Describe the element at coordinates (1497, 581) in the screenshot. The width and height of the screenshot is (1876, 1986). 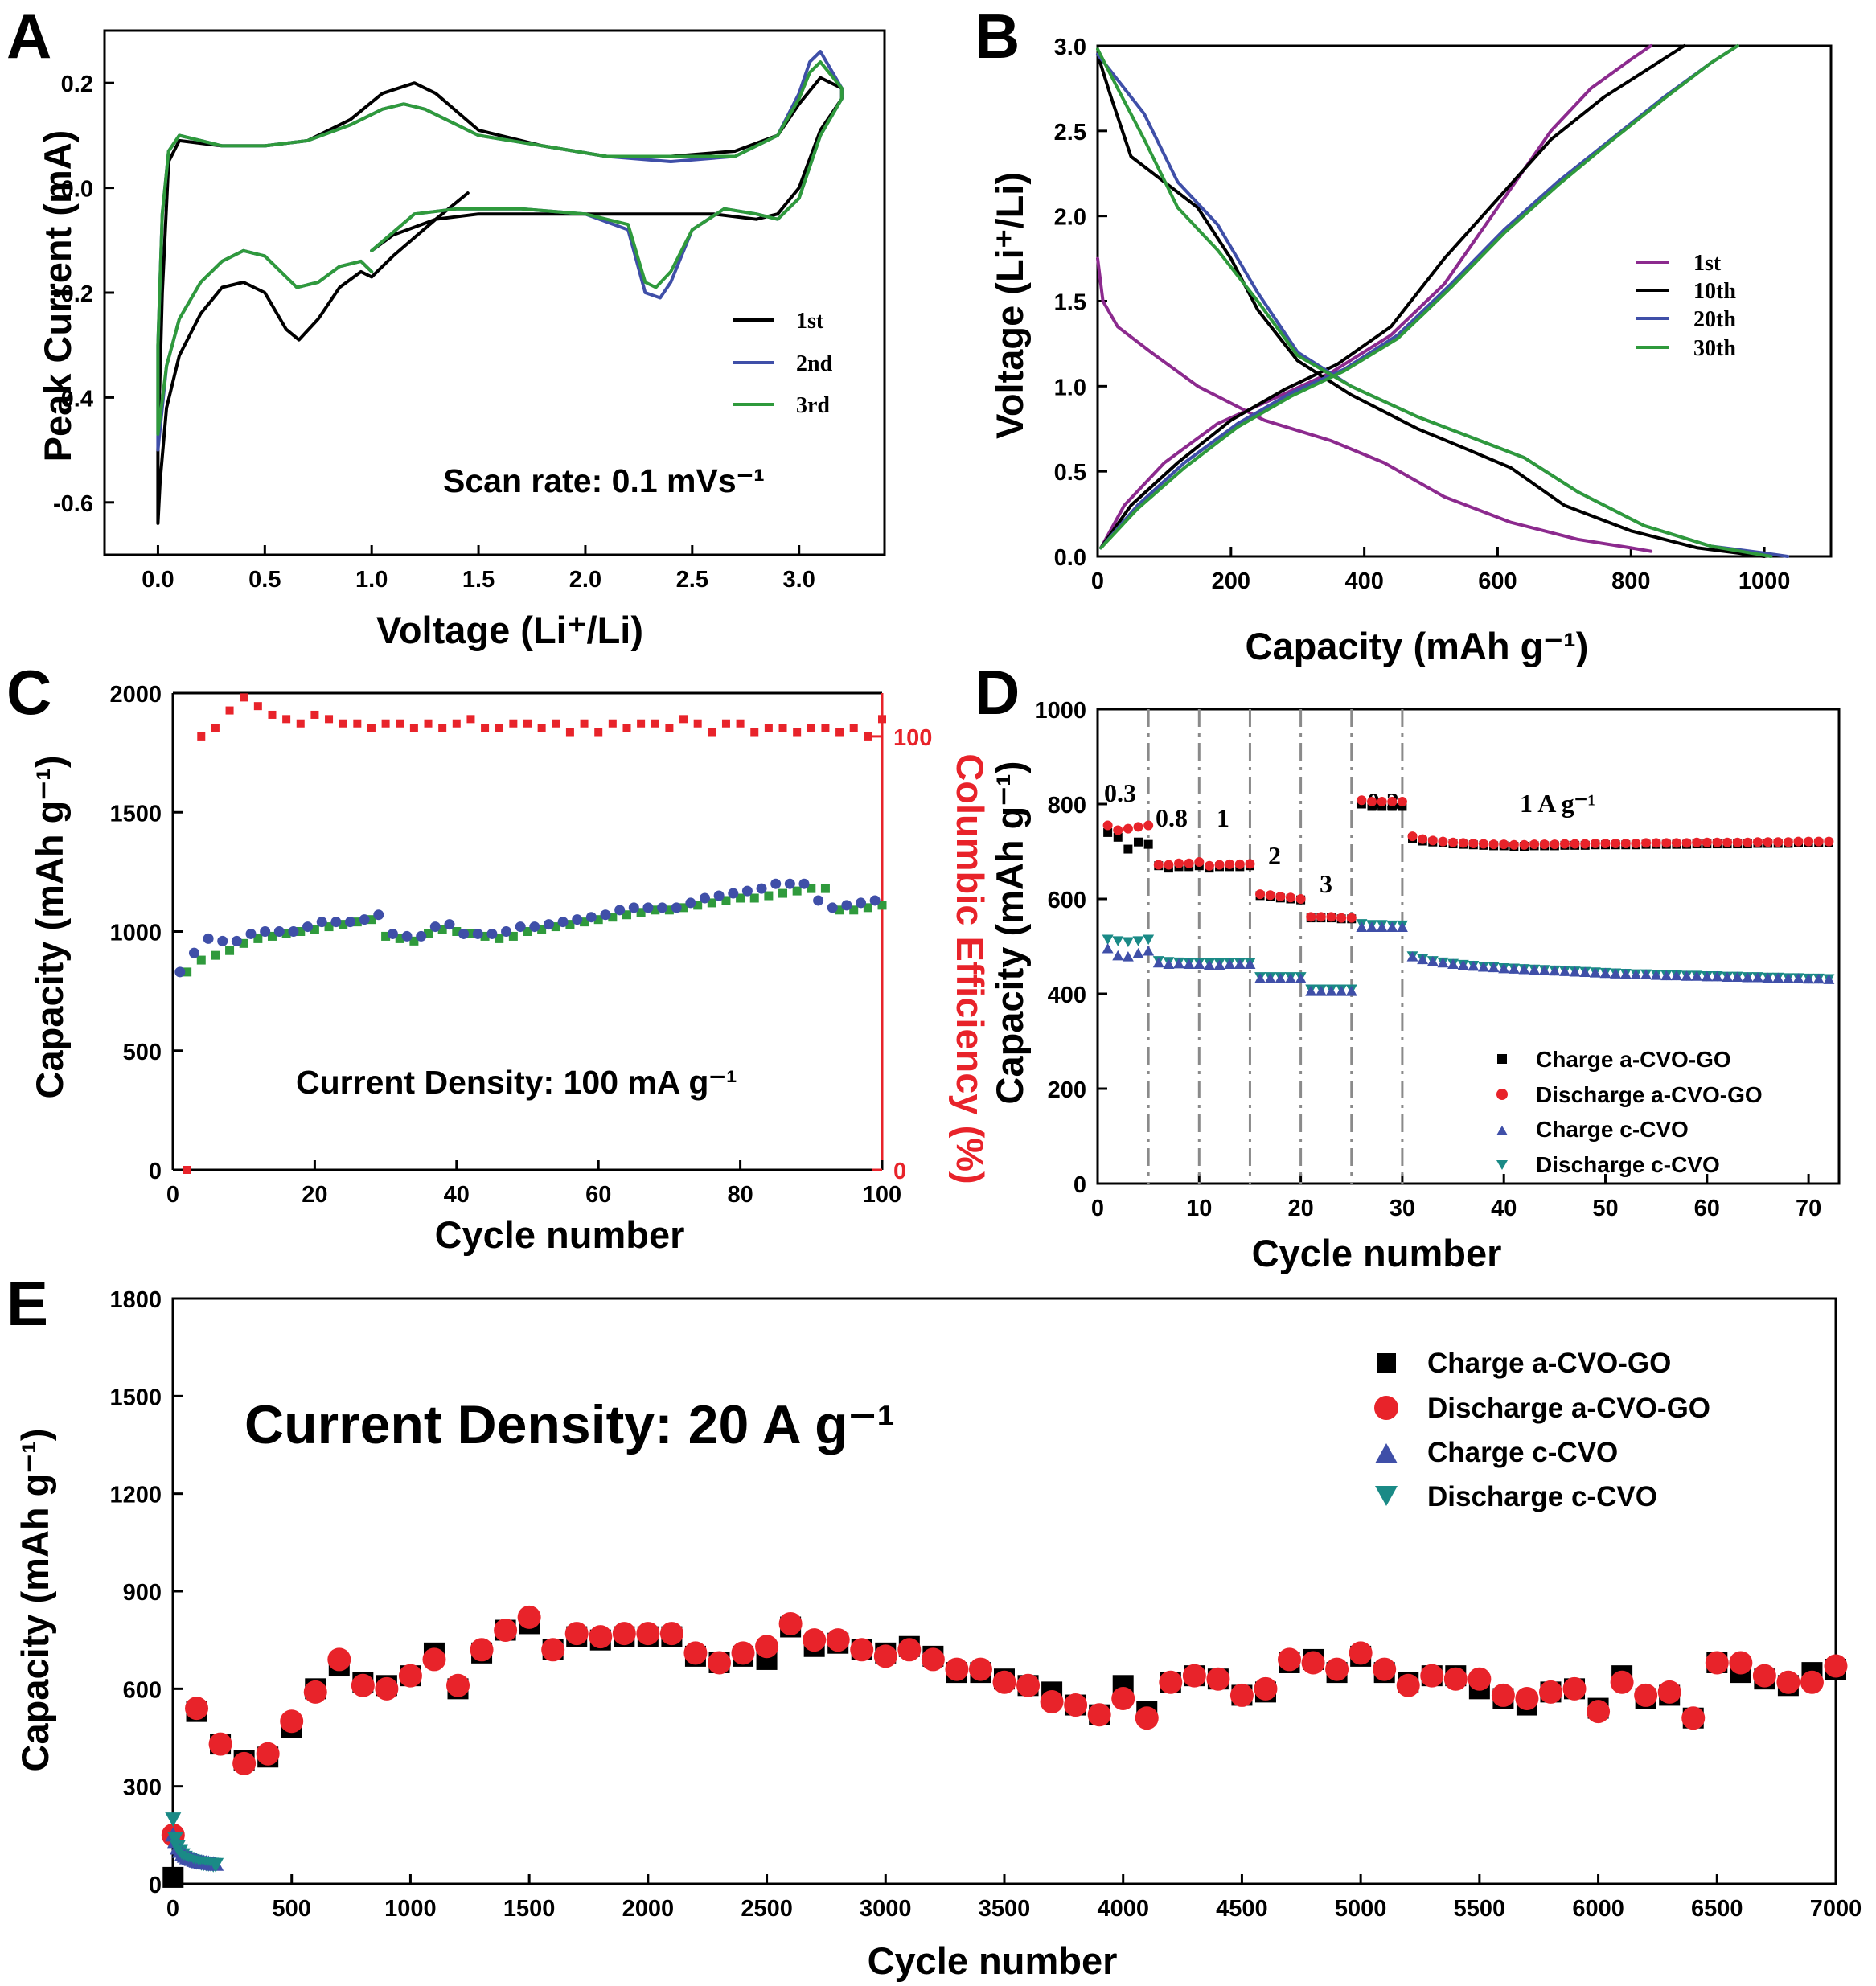
I see `x-tick-label-b: 600` at that location.